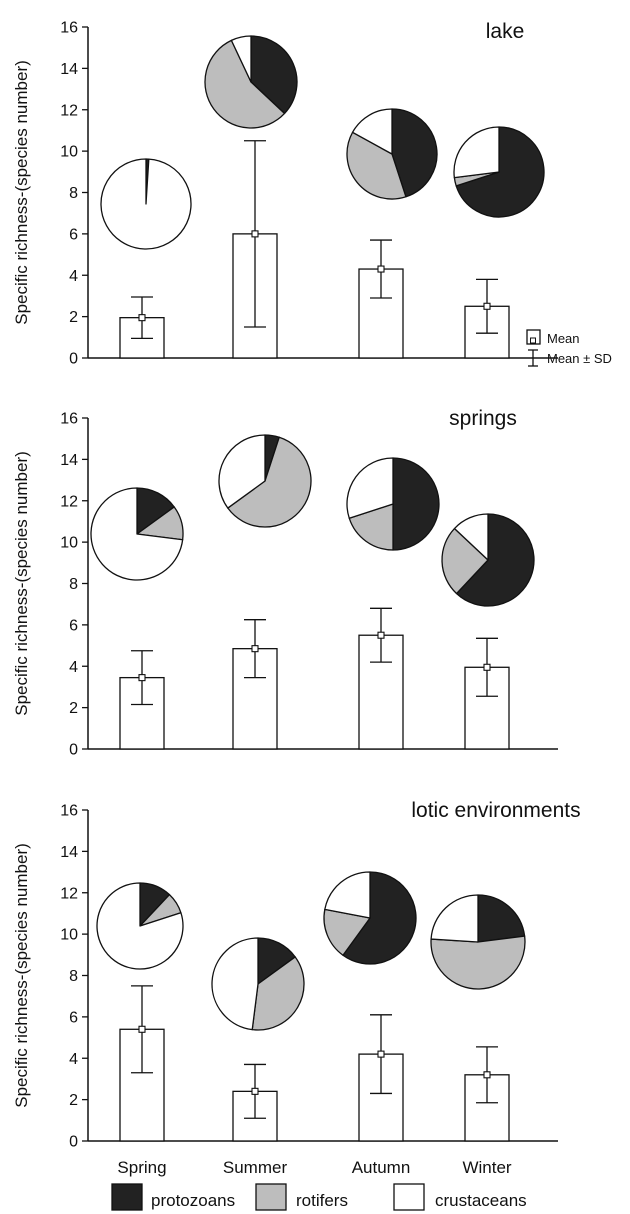 This screenshot has height=1214, width=630. I want to click on category-legend: protozoans rotifers crustaceans, so click(319, 1197).